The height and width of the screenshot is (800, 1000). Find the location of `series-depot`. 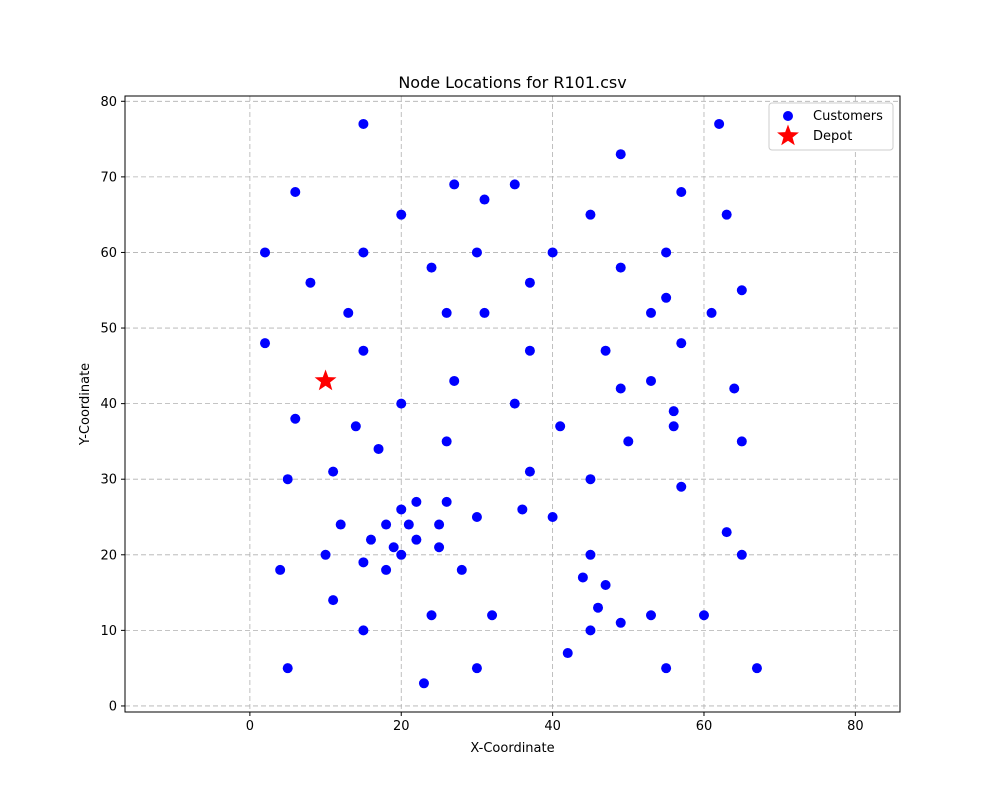

series-depot is located at coordinates (325, 380).